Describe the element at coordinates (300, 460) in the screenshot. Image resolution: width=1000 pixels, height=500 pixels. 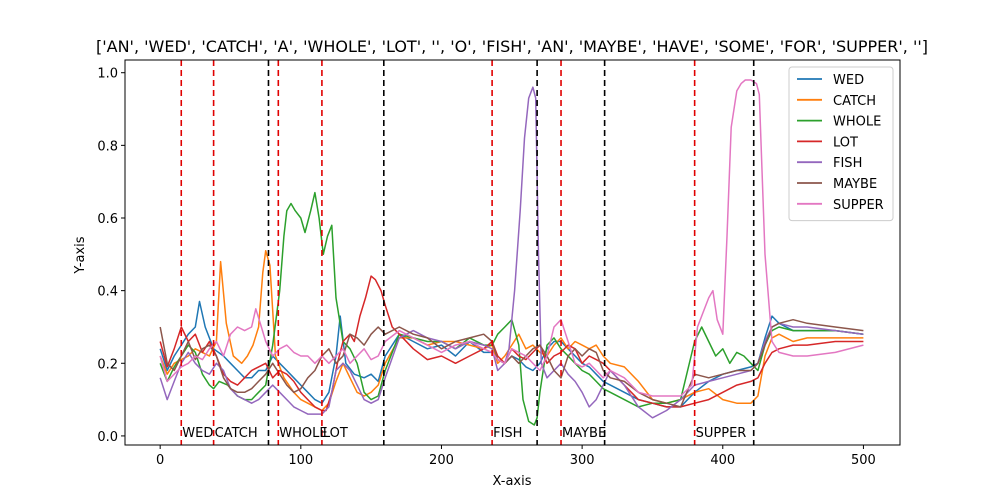
I see `x-tick-label: 100` at that location.